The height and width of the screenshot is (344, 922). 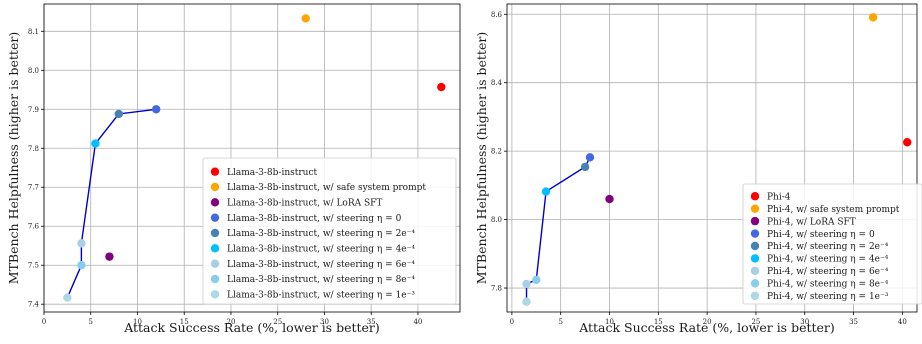 What do you see at coordinates (833, 210) in the screenshot?
I see `legend-label: Phi-4, w/ safe system prompt` at bounding box center [833, 210].